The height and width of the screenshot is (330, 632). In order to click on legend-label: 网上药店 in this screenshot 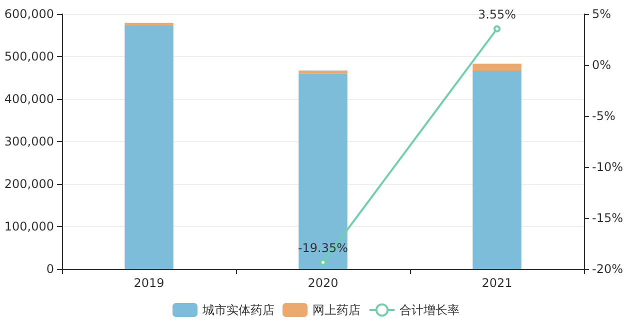, I will do `click(336, 310)`.